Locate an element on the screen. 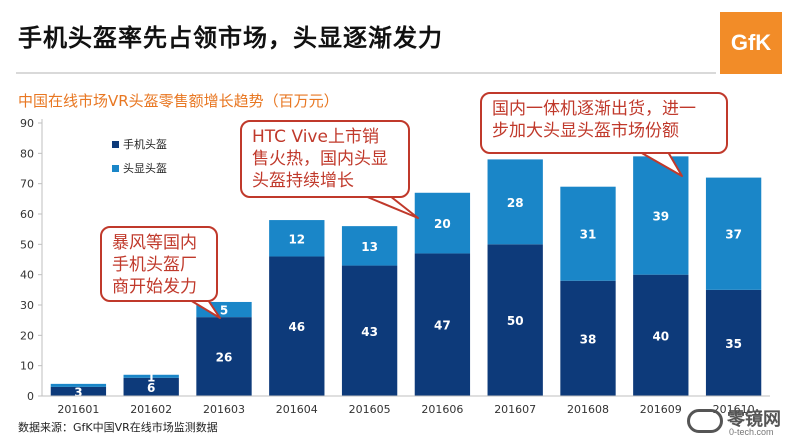  chart-title: 中国在线市场VR头盔零售额增长趋势（百万元） is located at coordinates (178, 101).